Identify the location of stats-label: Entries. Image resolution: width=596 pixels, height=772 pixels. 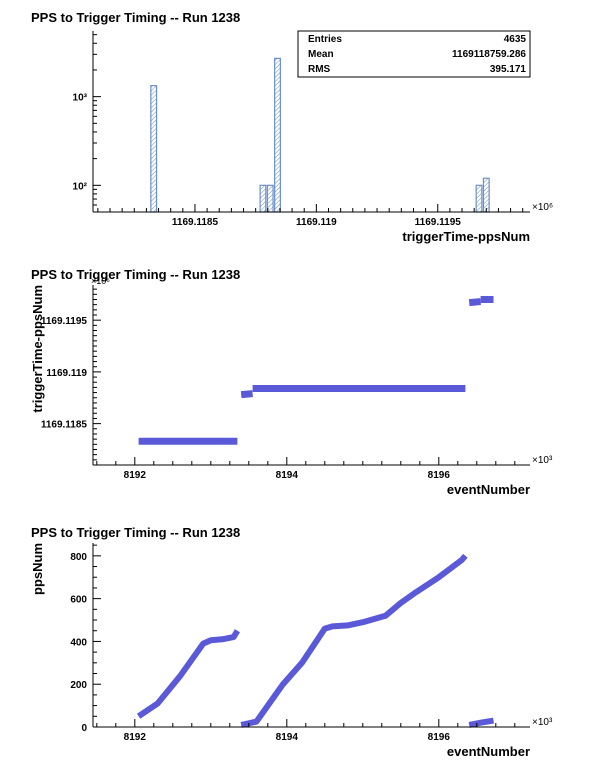
(325, 39).